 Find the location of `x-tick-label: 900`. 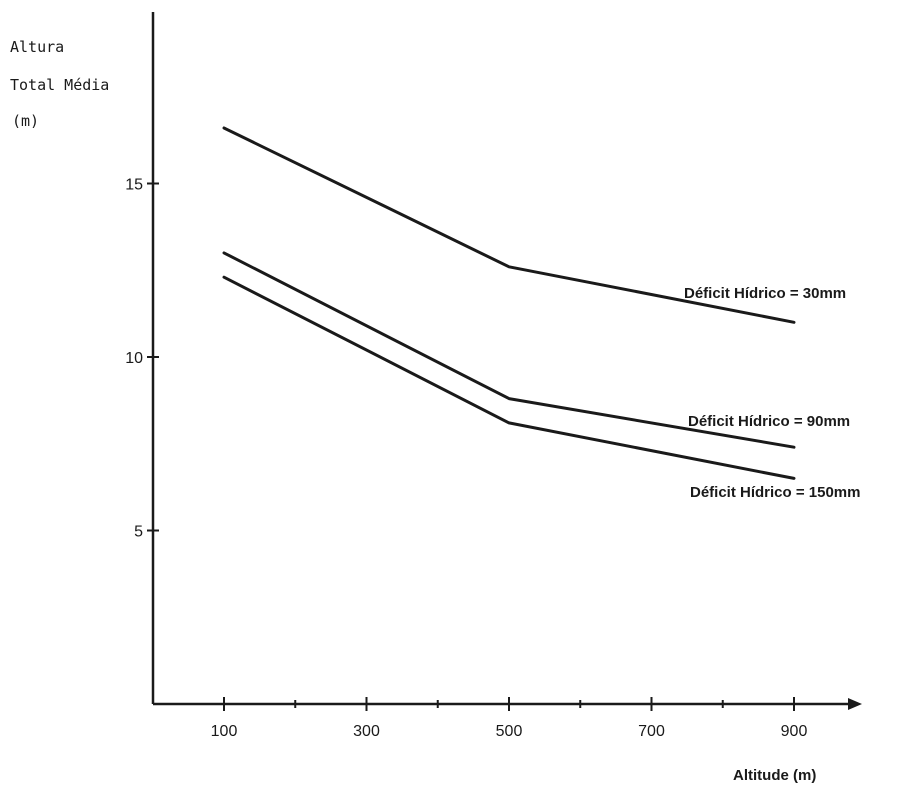

x-tick-label: 900 is located at coordinates (794, 731).